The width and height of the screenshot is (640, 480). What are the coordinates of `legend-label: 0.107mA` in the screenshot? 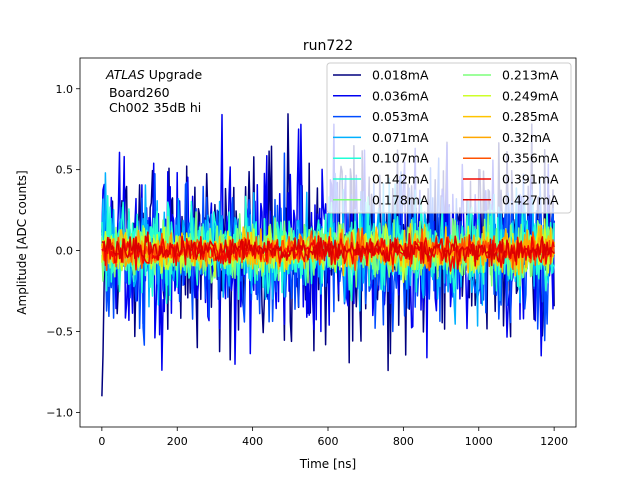 It's located at (400, 158).